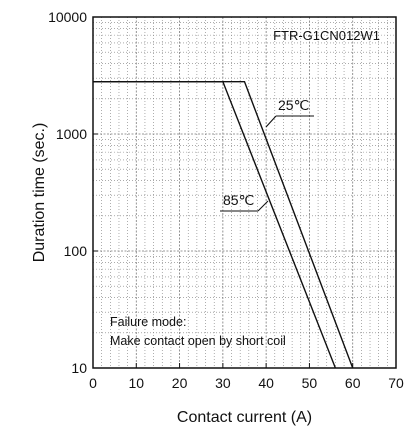  What do you see at coordinates (79, 368) in the screenshot?
I see `y-tick-label: 10` at bounding box center [79, 368].